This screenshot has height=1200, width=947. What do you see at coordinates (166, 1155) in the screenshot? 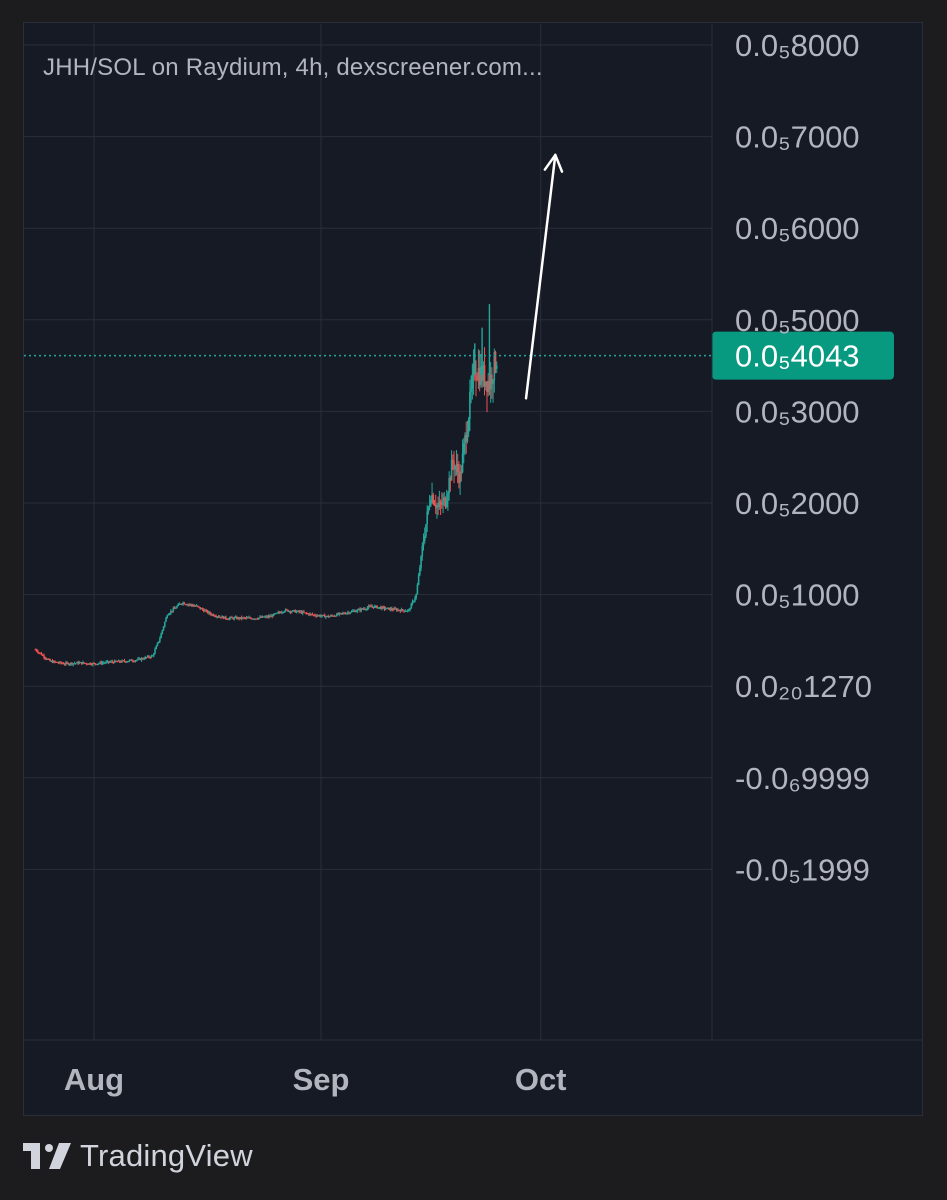
I see `tradingview-wordmark: TradingView` at bounding box center [166, 1155].